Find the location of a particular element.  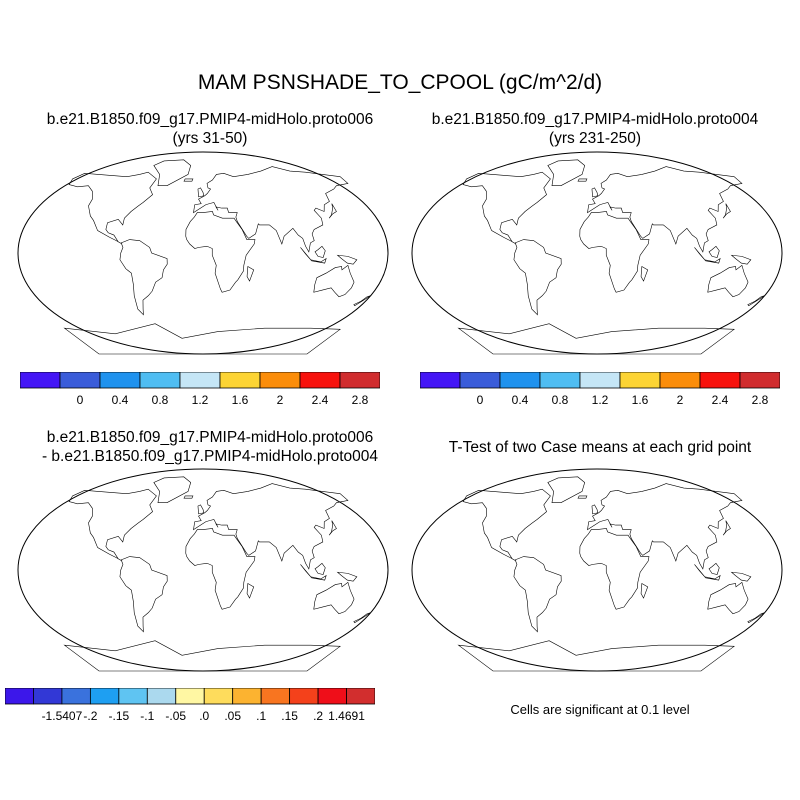

map-panel-top-right is located at coordinates (597, 253).